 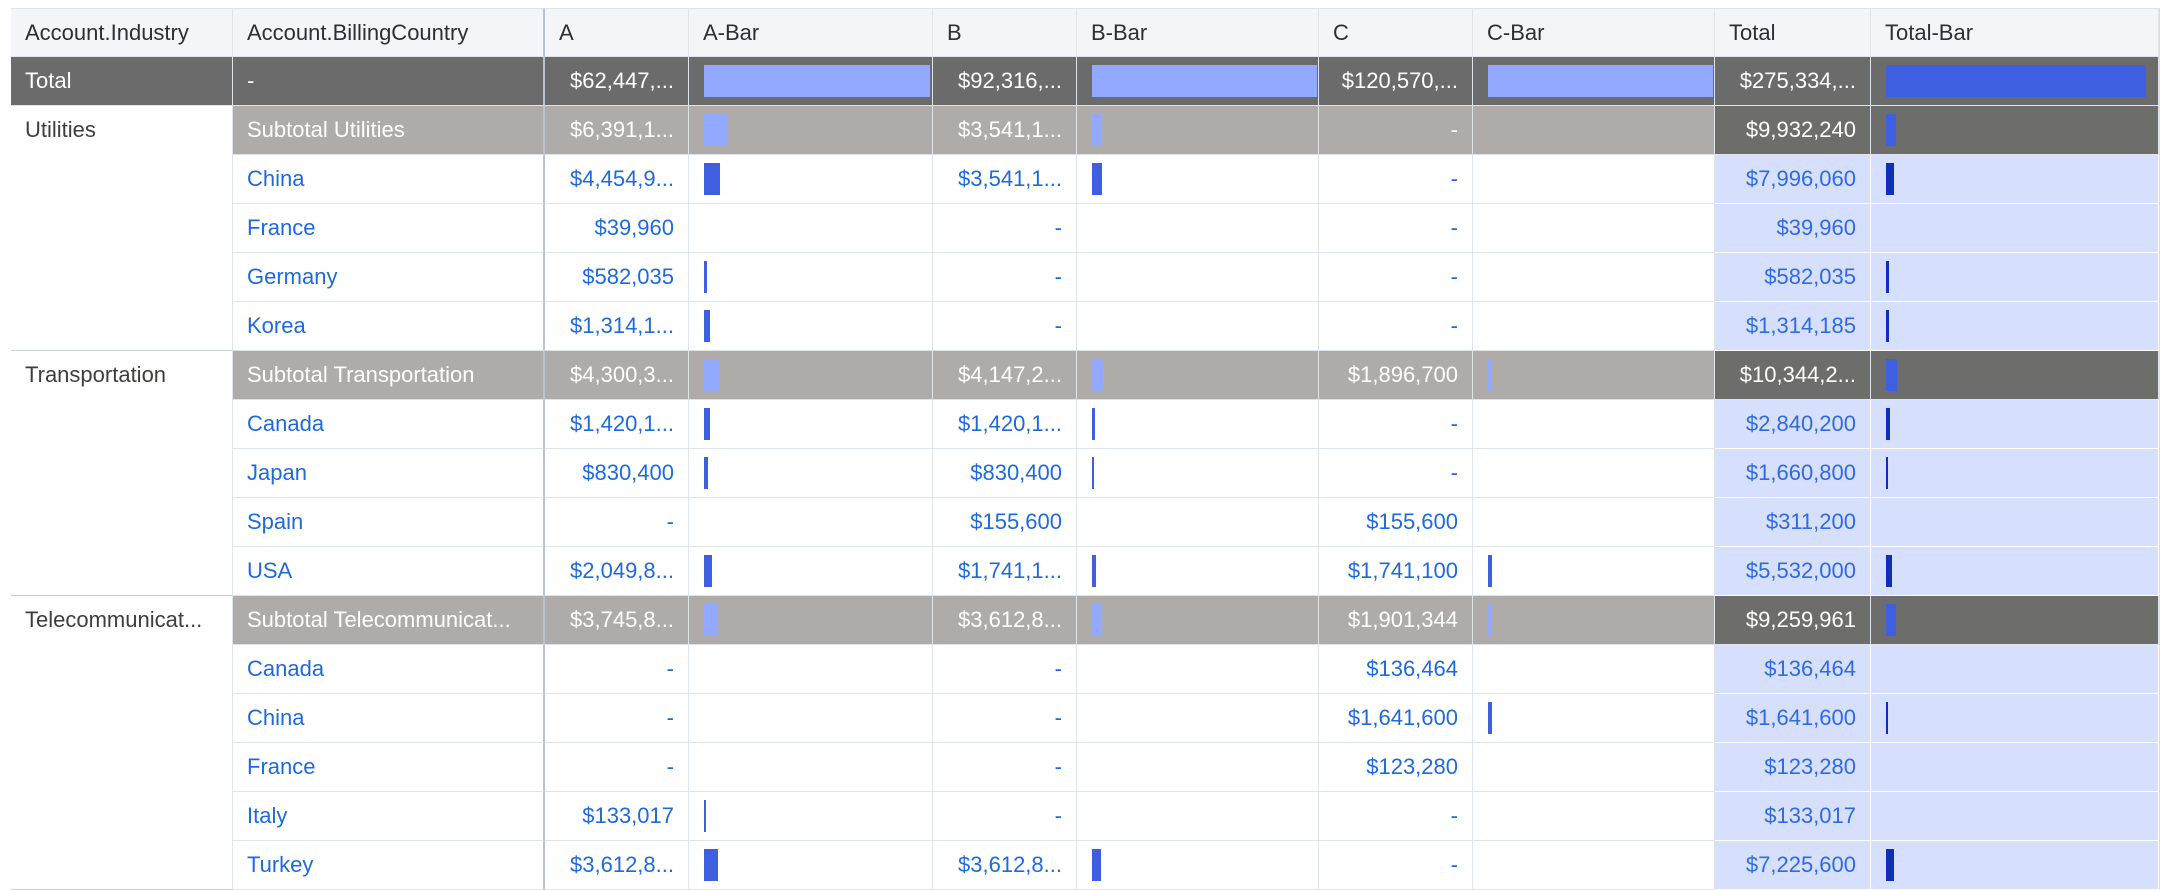 I want to click on value-total: $311,200, so click(x=1793, y=522).